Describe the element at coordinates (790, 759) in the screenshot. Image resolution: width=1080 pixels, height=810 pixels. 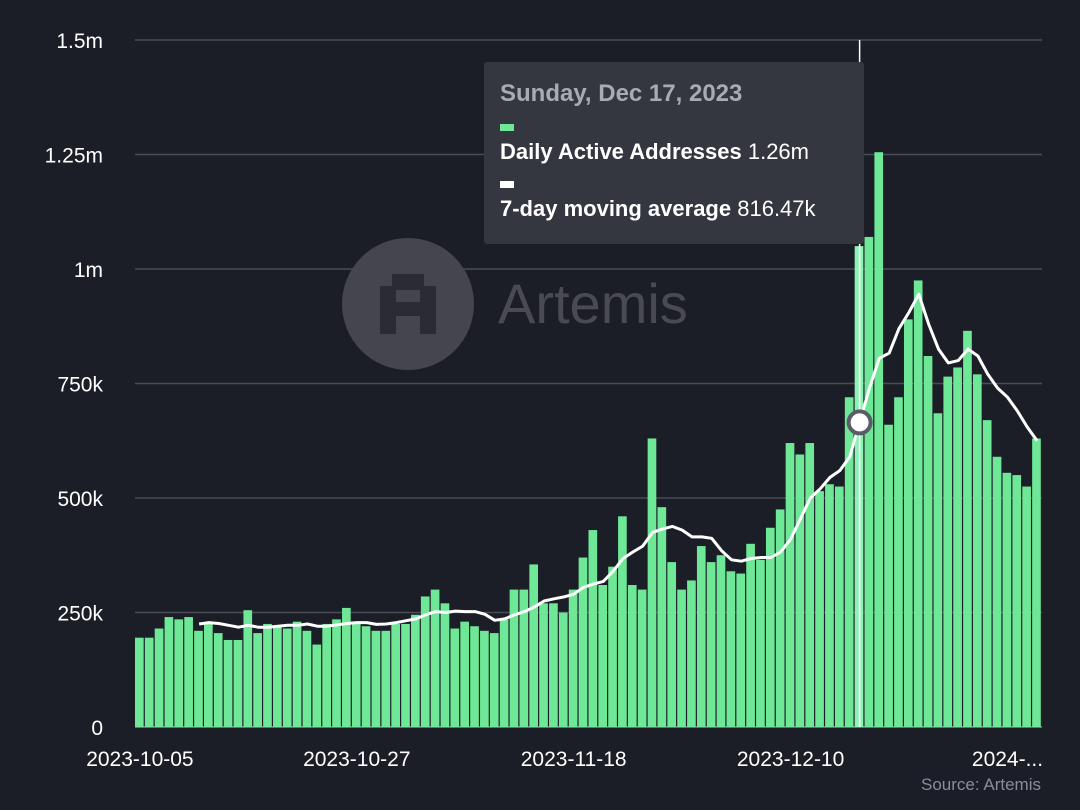
I see `x-tick-label: 2023-12-10` at that location.